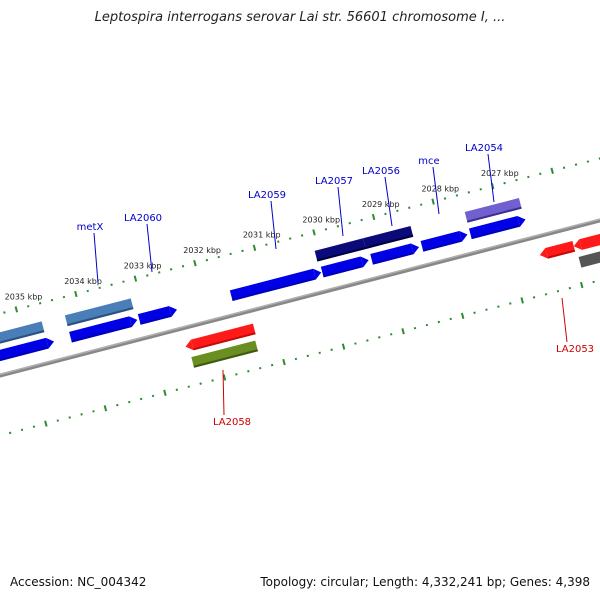  I want to click on gene-label-metX: metX, so click(90, 227).